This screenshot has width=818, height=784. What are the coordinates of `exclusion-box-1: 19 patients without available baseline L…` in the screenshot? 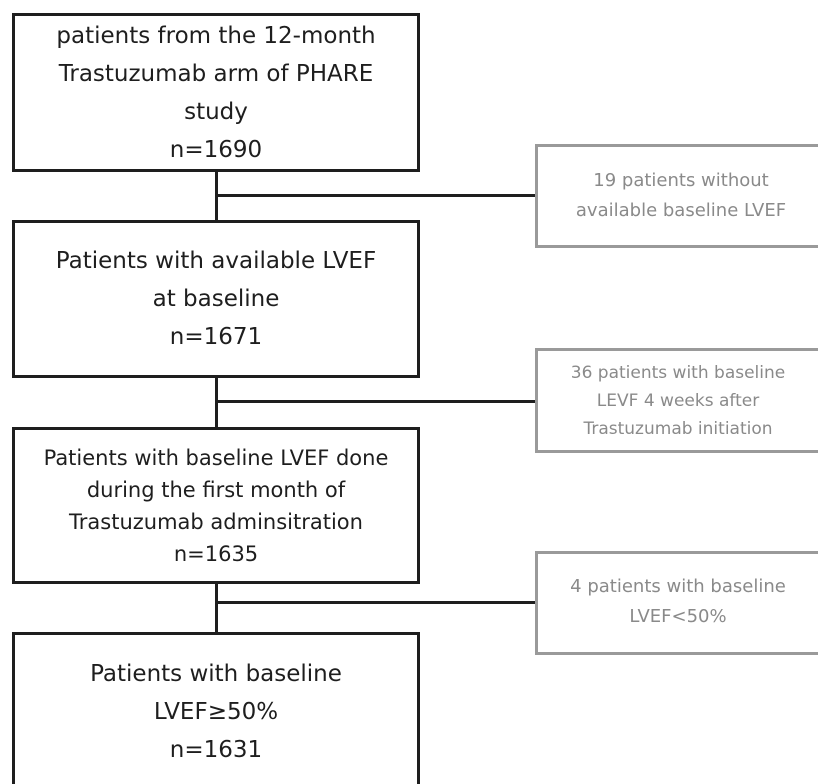 It's located at (676, 196).